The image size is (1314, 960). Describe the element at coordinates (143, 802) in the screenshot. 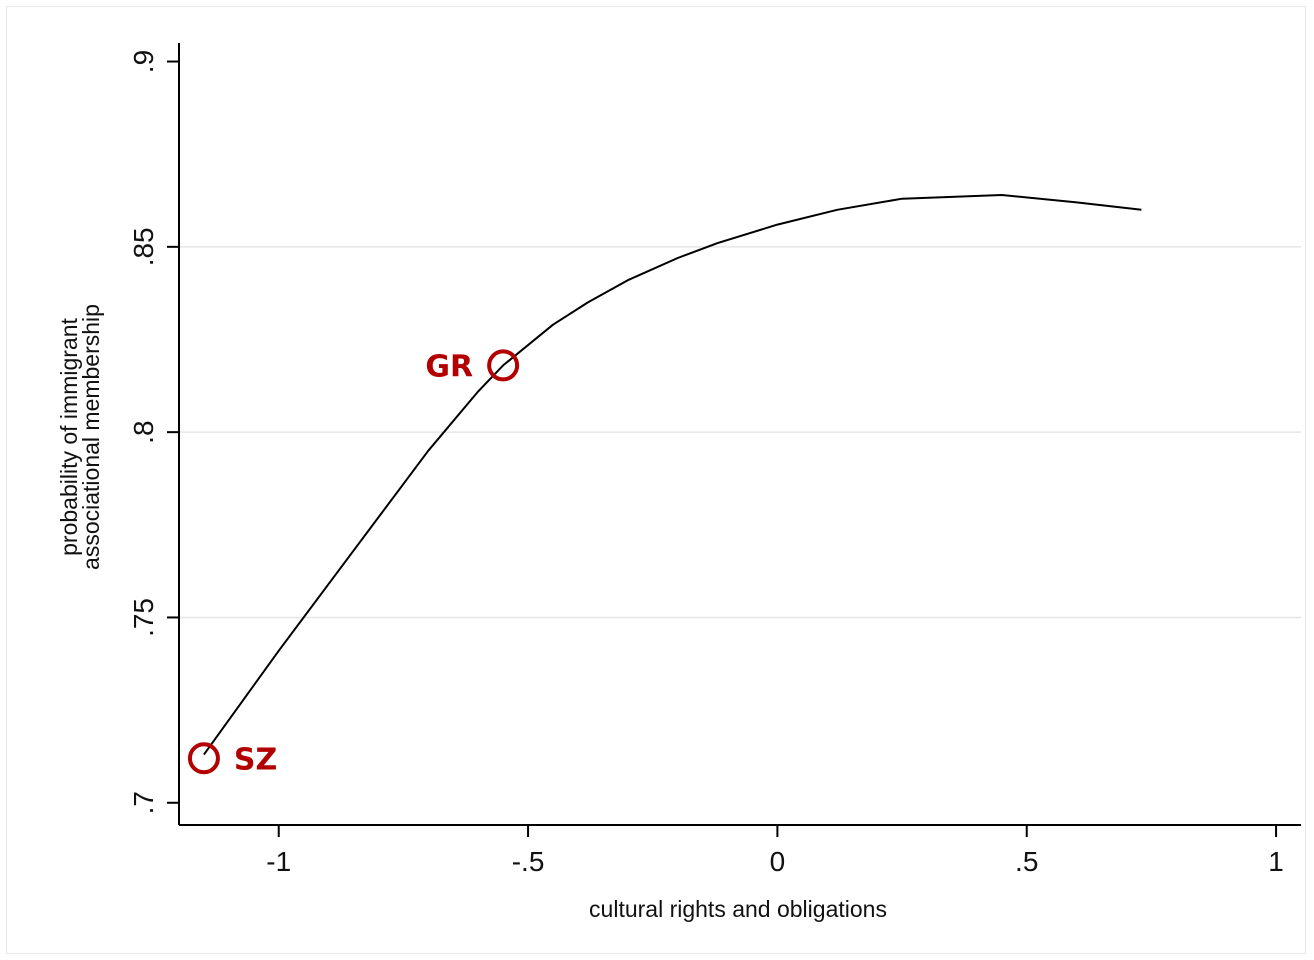

I see `y-tick-label-.7: .7` at that location.